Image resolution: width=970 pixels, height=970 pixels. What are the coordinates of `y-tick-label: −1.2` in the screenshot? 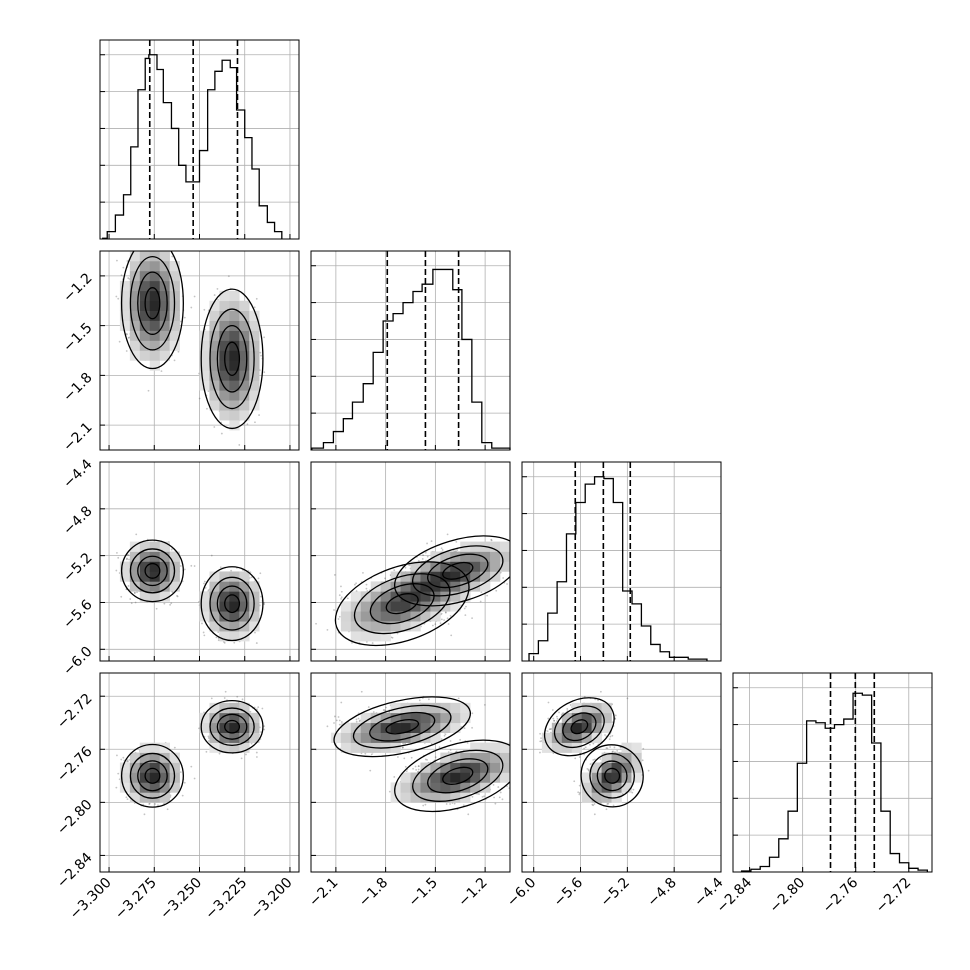 It's located at (77, 287).